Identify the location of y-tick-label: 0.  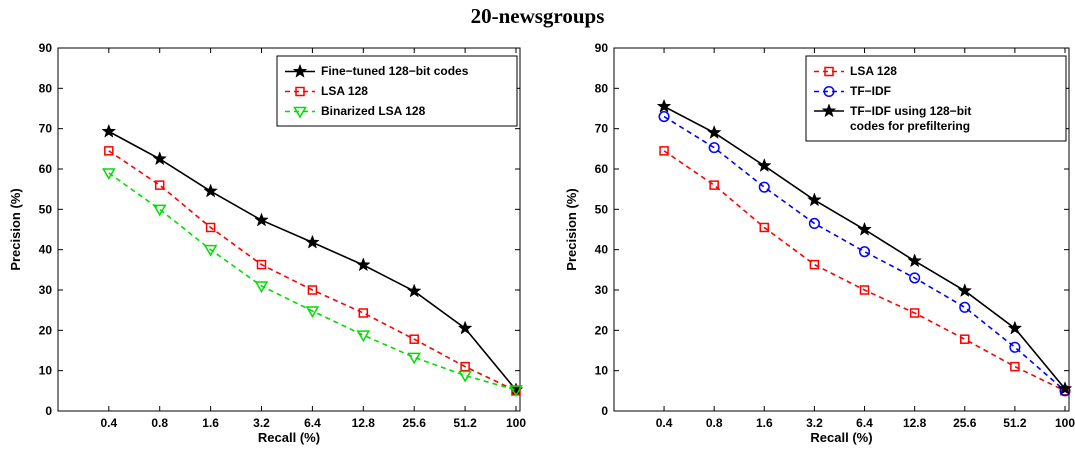
(604, 411).